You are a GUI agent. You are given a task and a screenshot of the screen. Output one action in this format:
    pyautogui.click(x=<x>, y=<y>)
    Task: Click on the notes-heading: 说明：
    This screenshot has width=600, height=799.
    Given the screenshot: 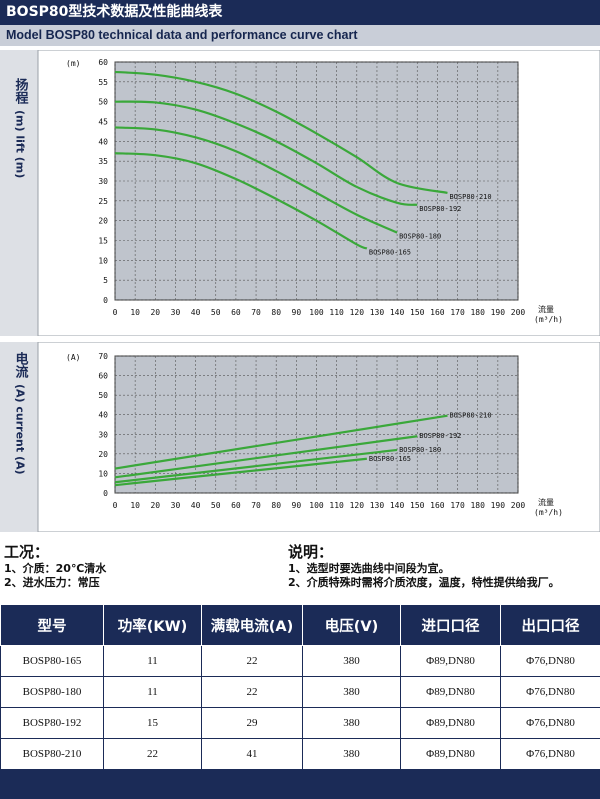 What is the action you would take?
    pyautogui.click(x=424, y=552)
    